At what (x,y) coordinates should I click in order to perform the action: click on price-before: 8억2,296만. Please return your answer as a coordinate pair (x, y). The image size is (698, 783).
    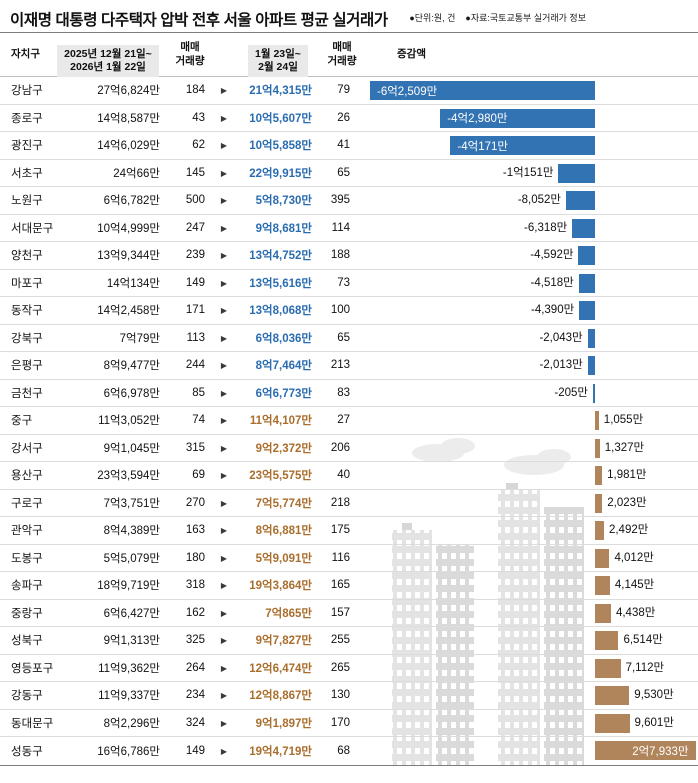
    Looking at the image, I should click on (131, 723).